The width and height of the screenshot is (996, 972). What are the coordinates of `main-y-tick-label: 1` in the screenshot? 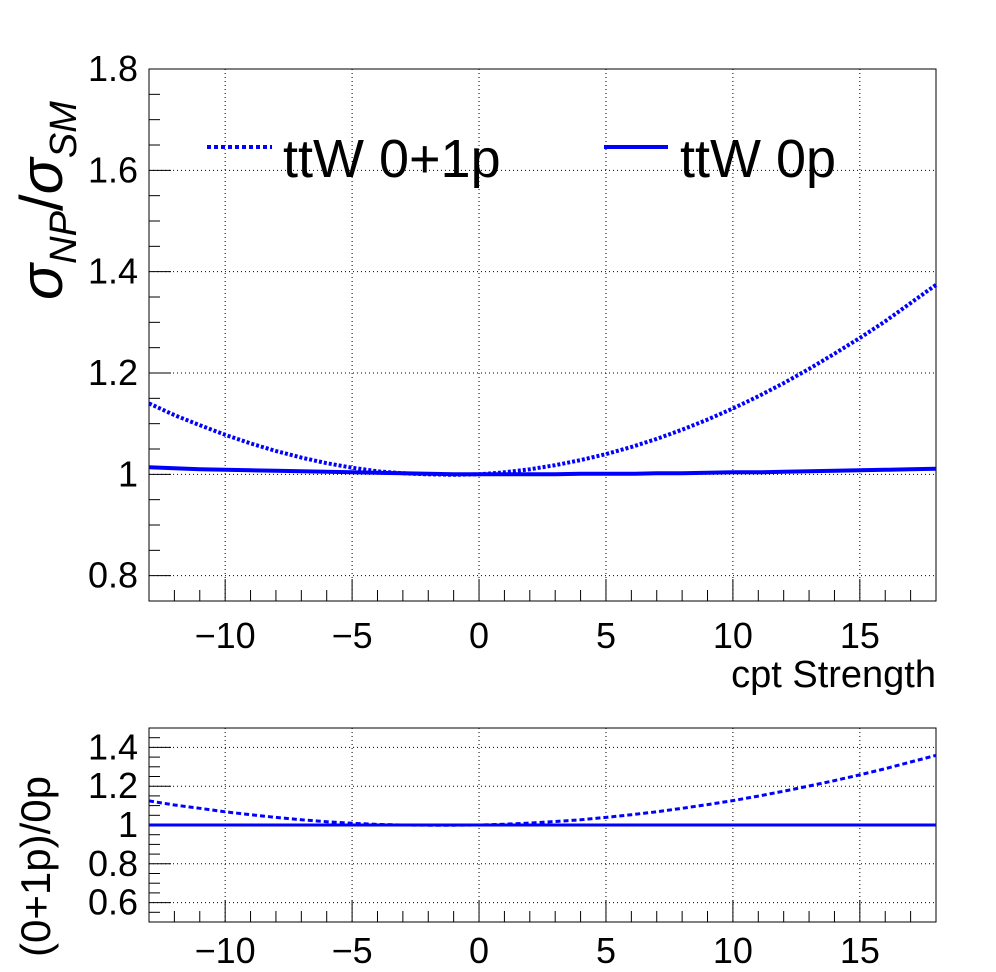 It's located at (128, 473).